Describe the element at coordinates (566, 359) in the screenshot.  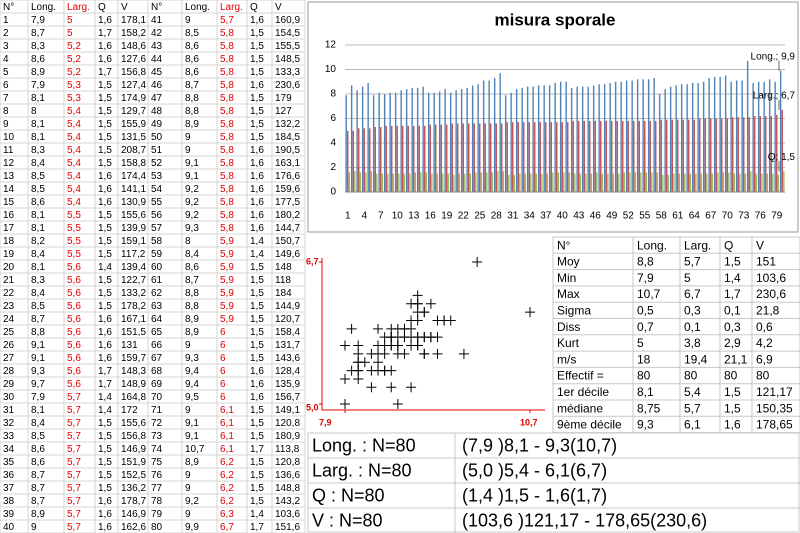
I see `stats-cell: m/s` at that location.